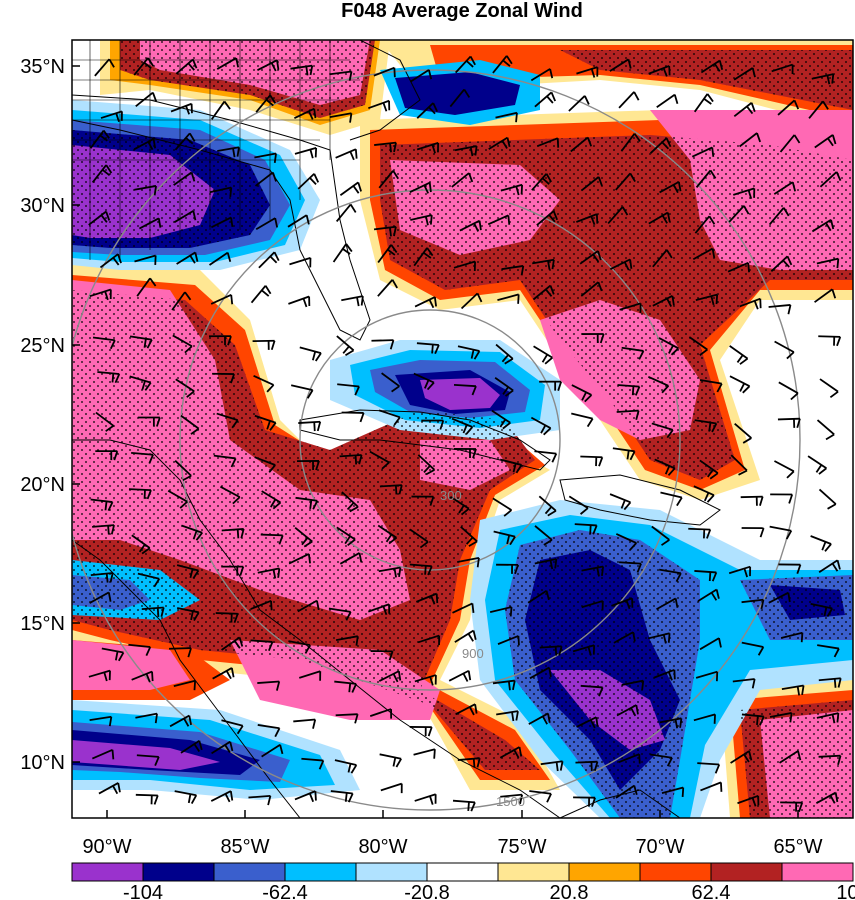 This screenshot has width=855, height=900. I want to click on lat-label: 15°N, so click(42, 624).